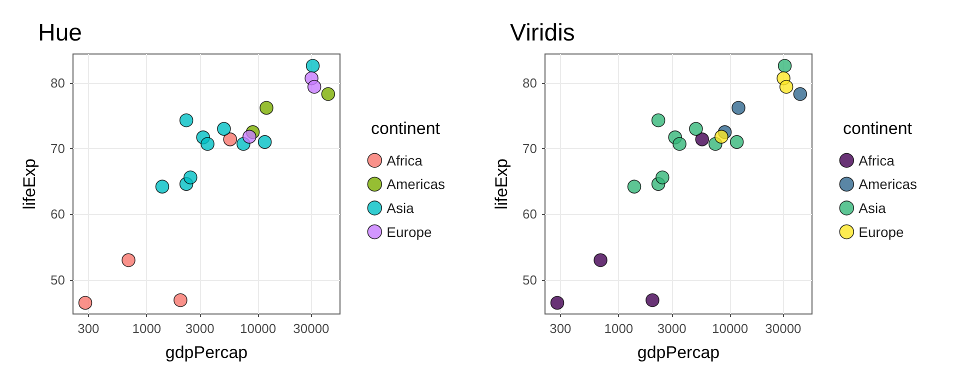 This screenshot has height=384, width=960. I want to click on chart-title: Hue, so click(60, 33).